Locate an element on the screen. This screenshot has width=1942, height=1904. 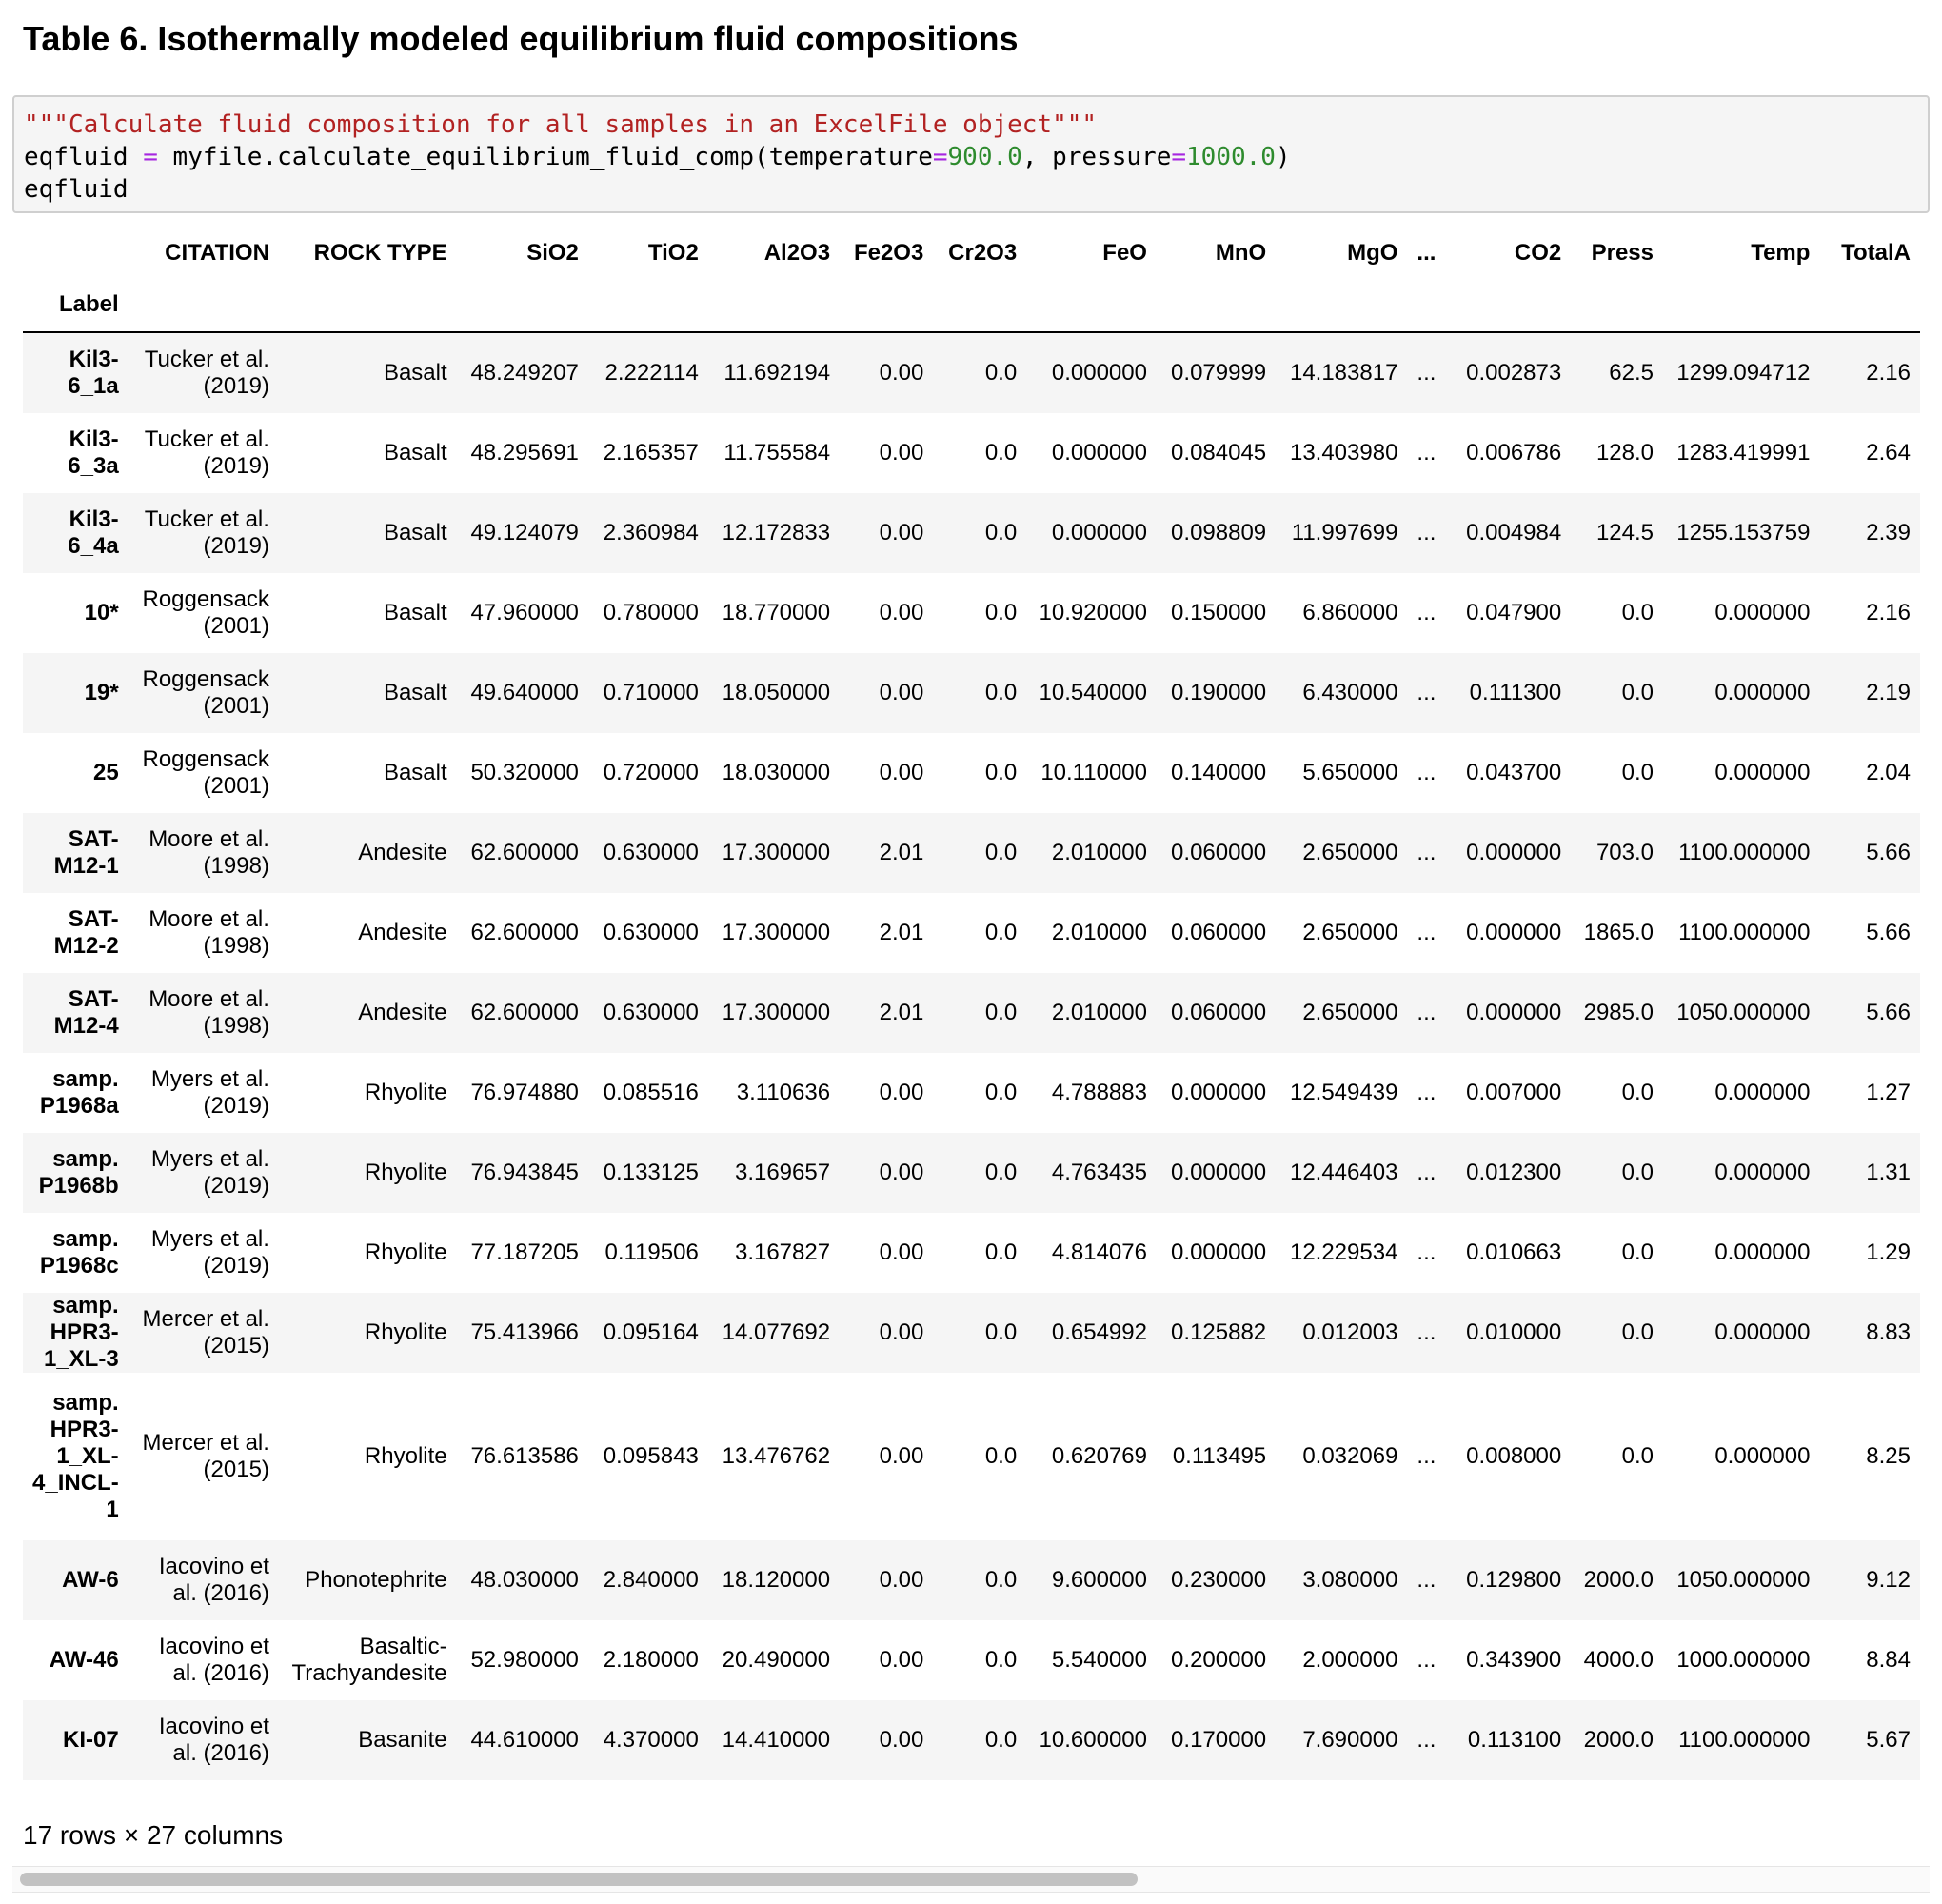
table-cell: 13.476762 is located at coordinates (776, 1456).